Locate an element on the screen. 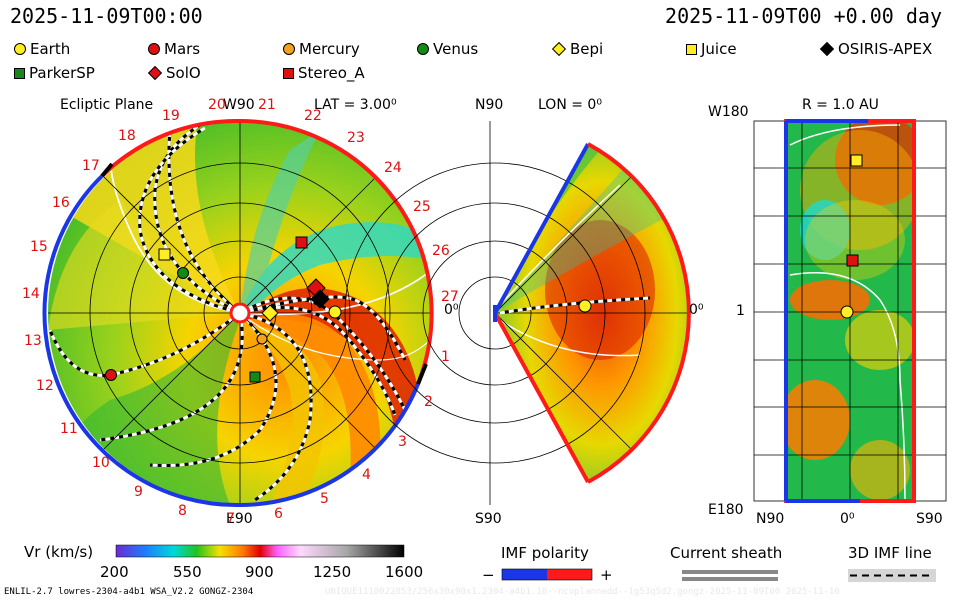 The height and width of the screenshot is (600, 960). legend-label: Juice is located at coordinates (719, 49).